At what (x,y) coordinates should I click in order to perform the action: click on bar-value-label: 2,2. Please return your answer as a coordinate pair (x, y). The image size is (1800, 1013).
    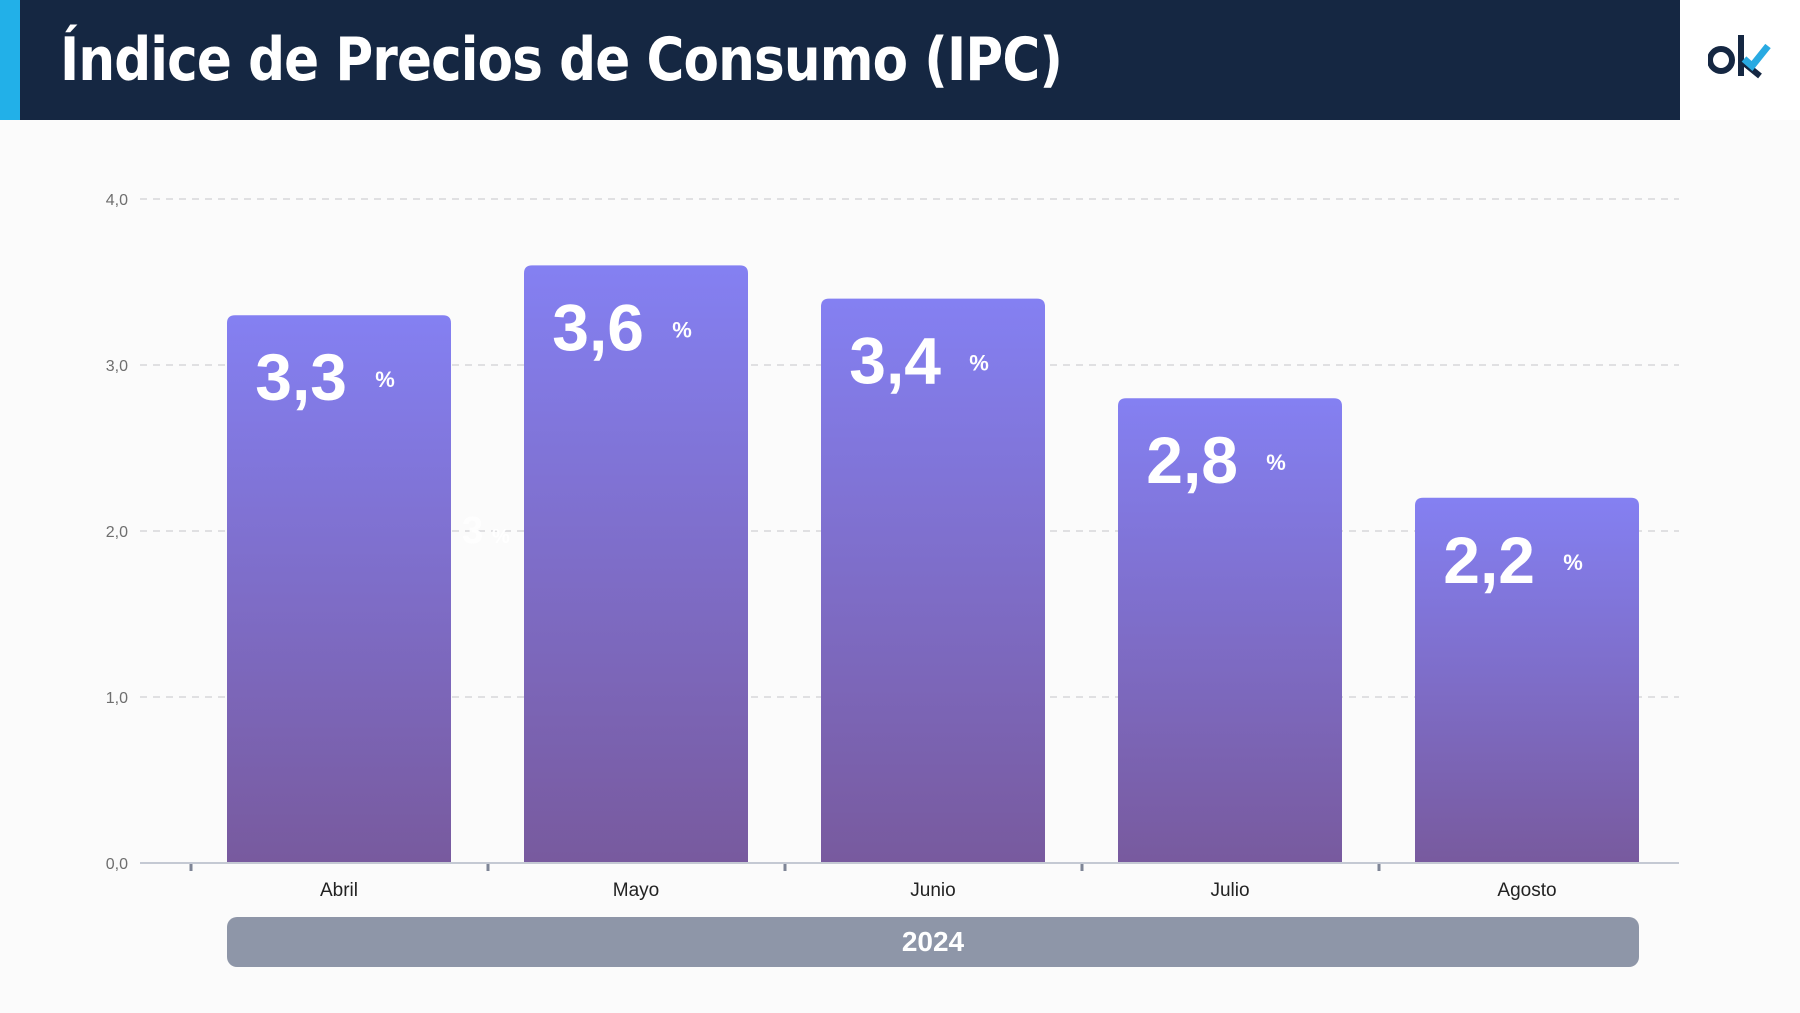
    Looking at the image, I should click on (1489, 560).